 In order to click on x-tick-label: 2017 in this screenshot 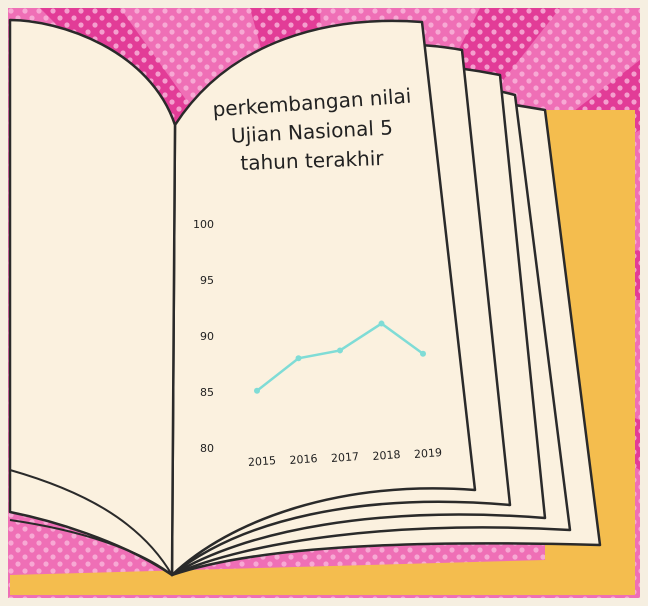, I will do `click(345, 457)`.